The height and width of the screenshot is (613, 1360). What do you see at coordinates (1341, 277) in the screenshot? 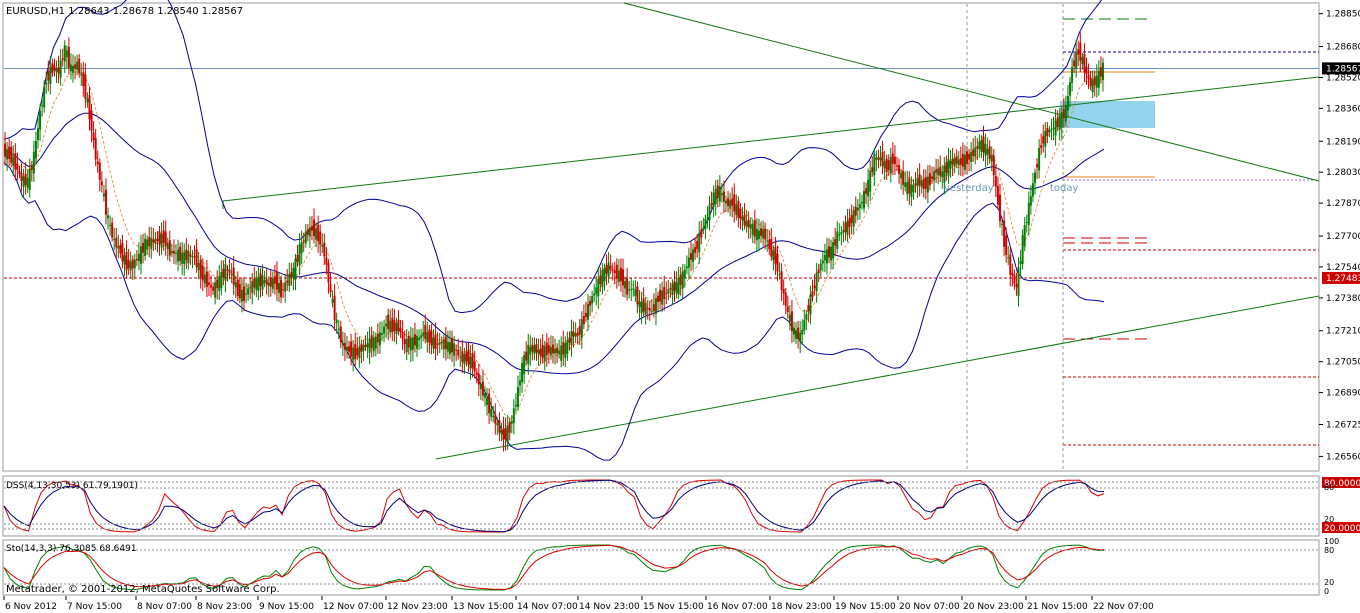
I see `marked-level-tag-bg` at bounding box center [1341, 277].